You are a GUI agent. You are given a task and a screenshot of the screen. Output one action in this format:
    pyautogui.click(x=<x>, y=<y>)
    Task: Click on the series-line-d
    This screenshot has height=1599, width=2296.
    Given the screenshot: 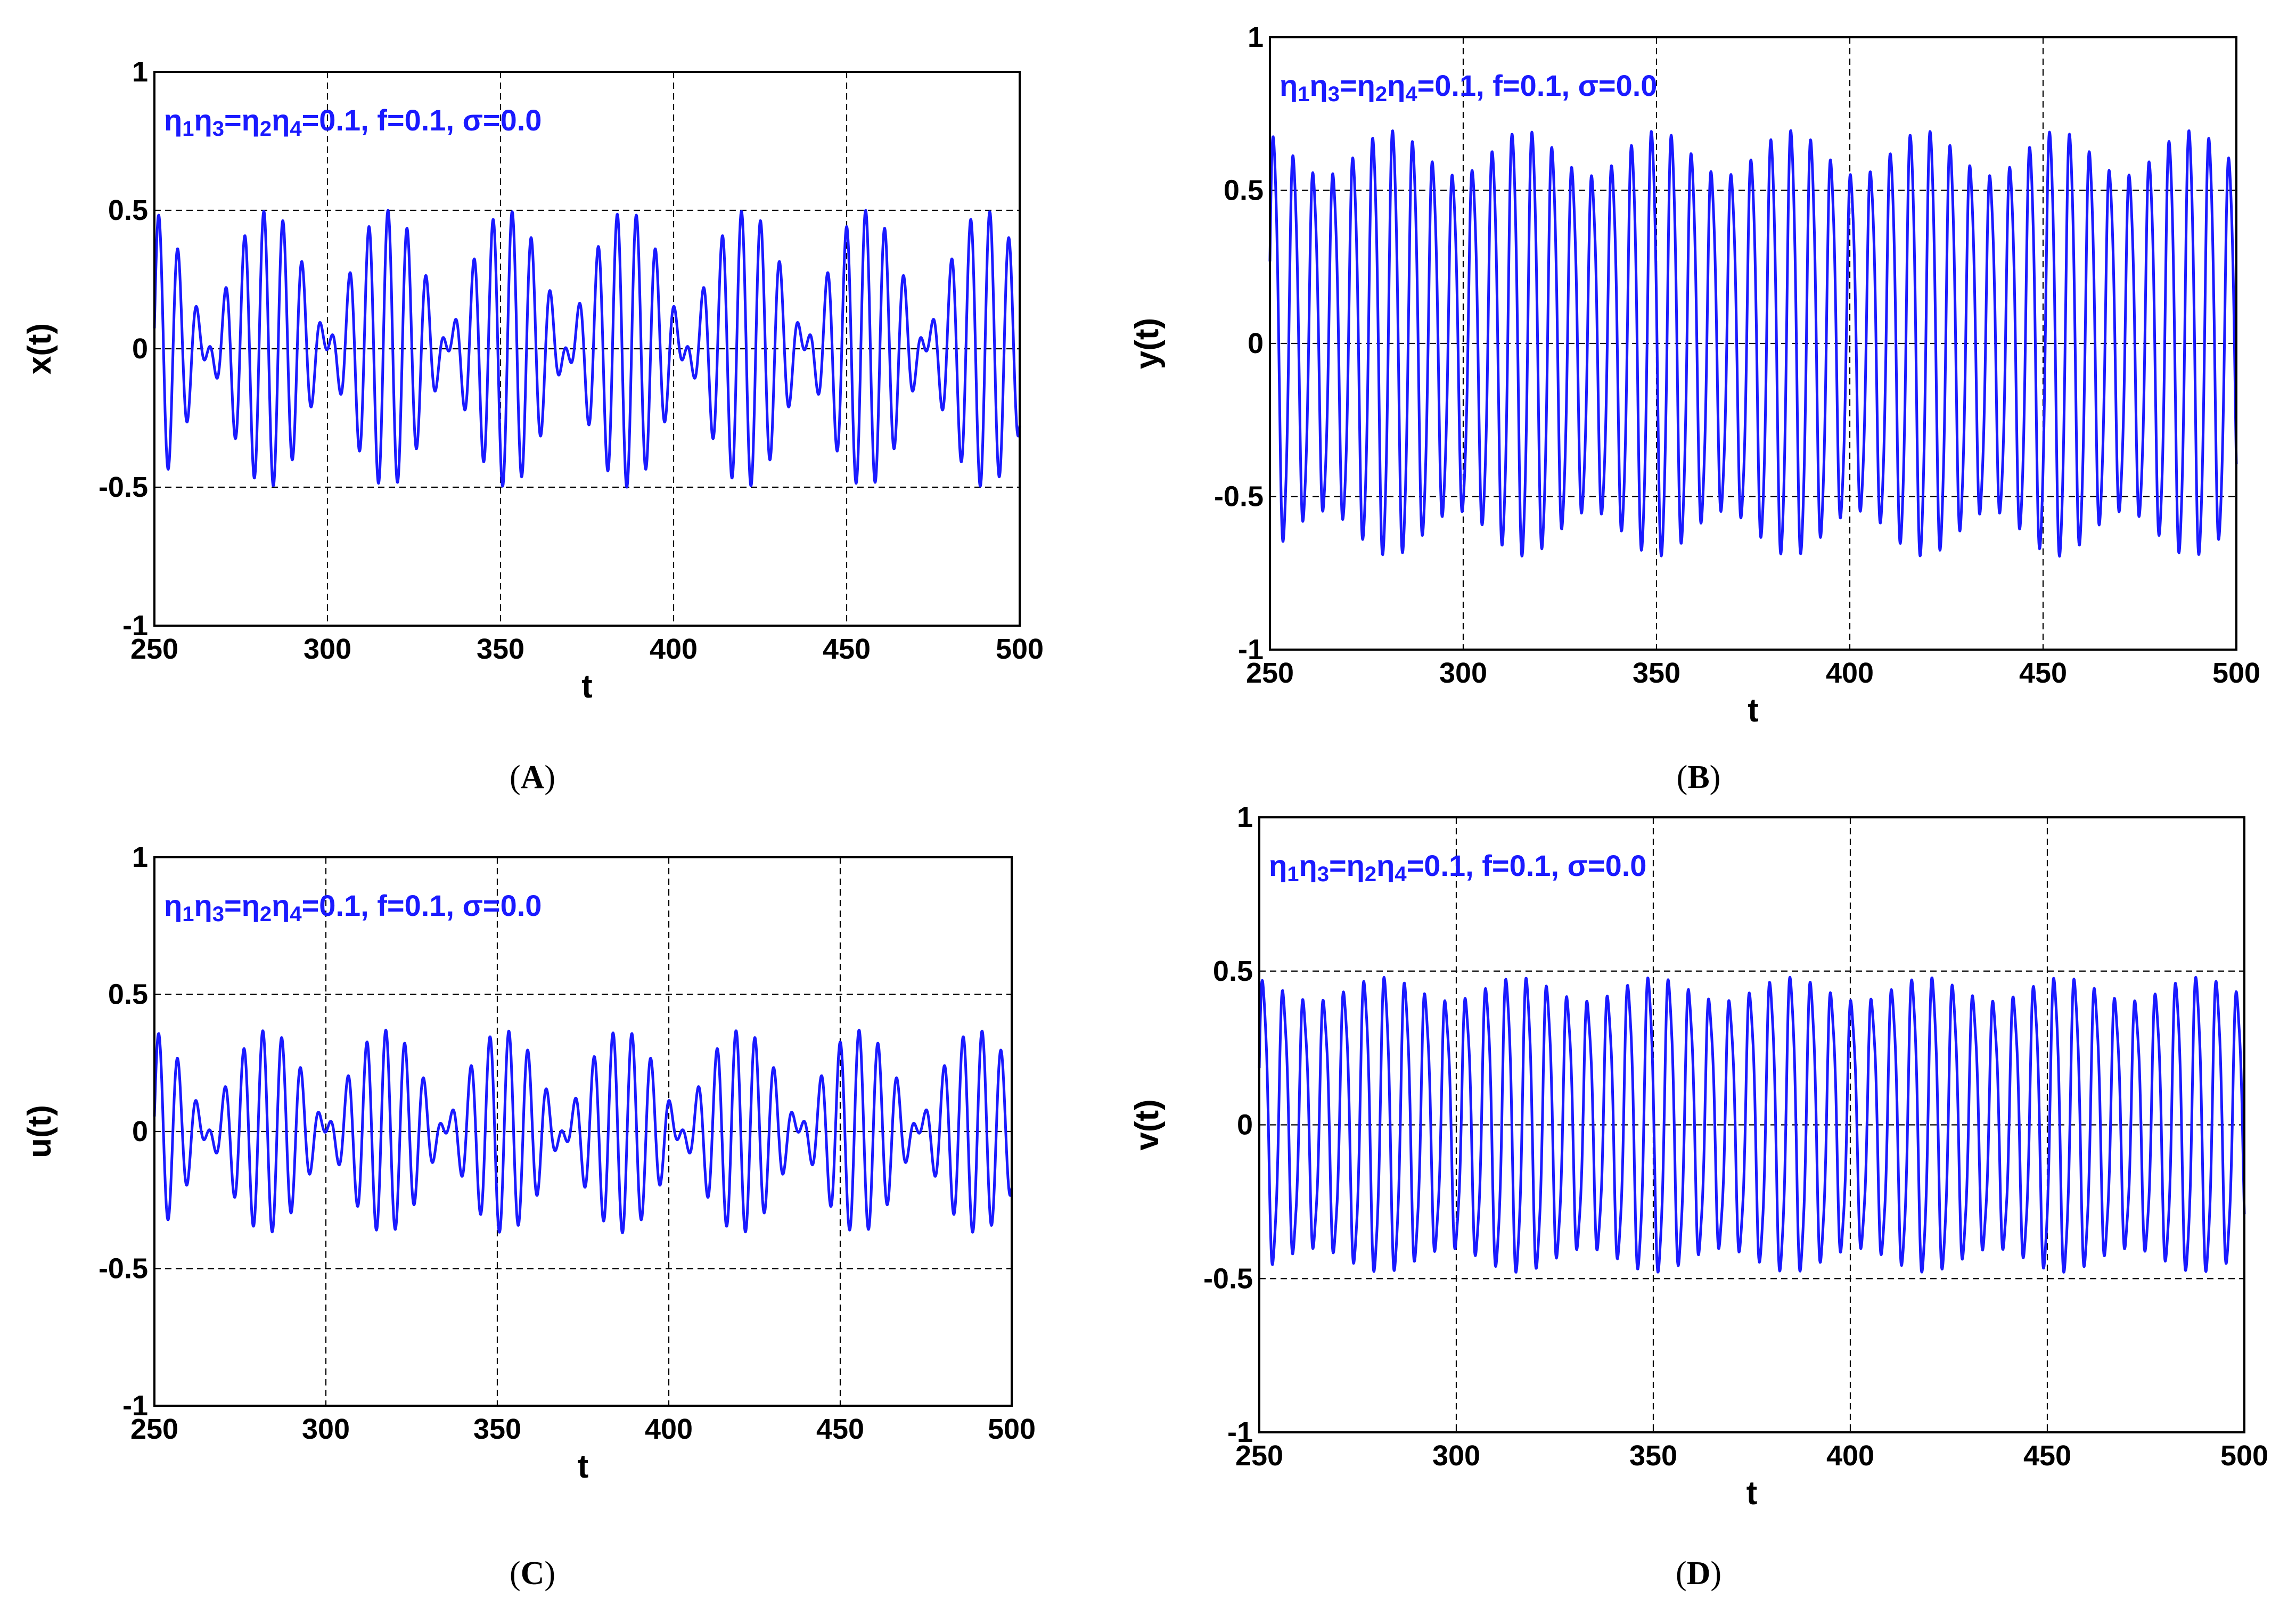 What is the action you would take?
    pyautogui.click(x=1752, y=1124)
    